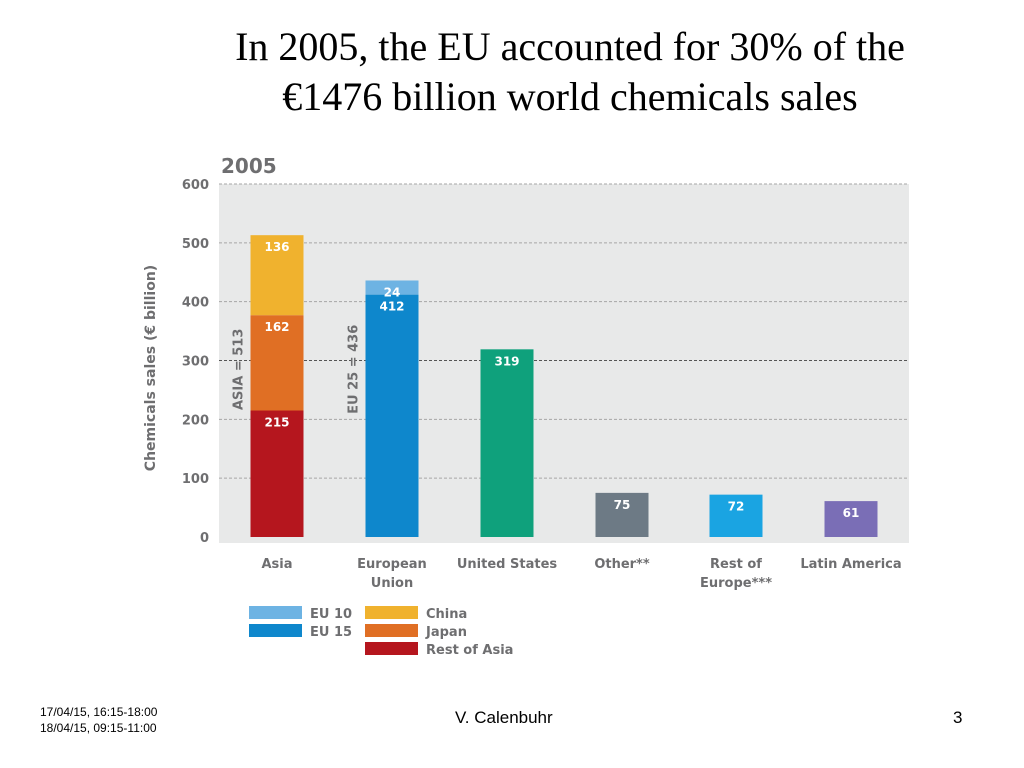 The width and height of the screenshot is (1024, 768). I want to click on session-date-1: 17/04/15, 16:15-18:00, so click(99, 712).